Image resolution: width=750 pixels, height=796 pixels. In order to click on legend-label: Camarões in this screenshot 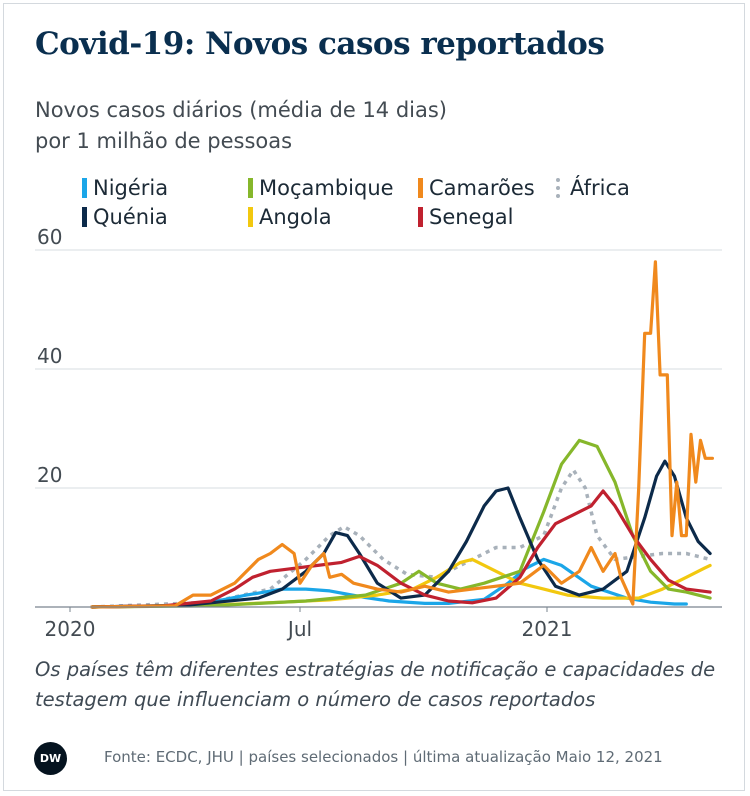, I will do `click(482, 188)`.